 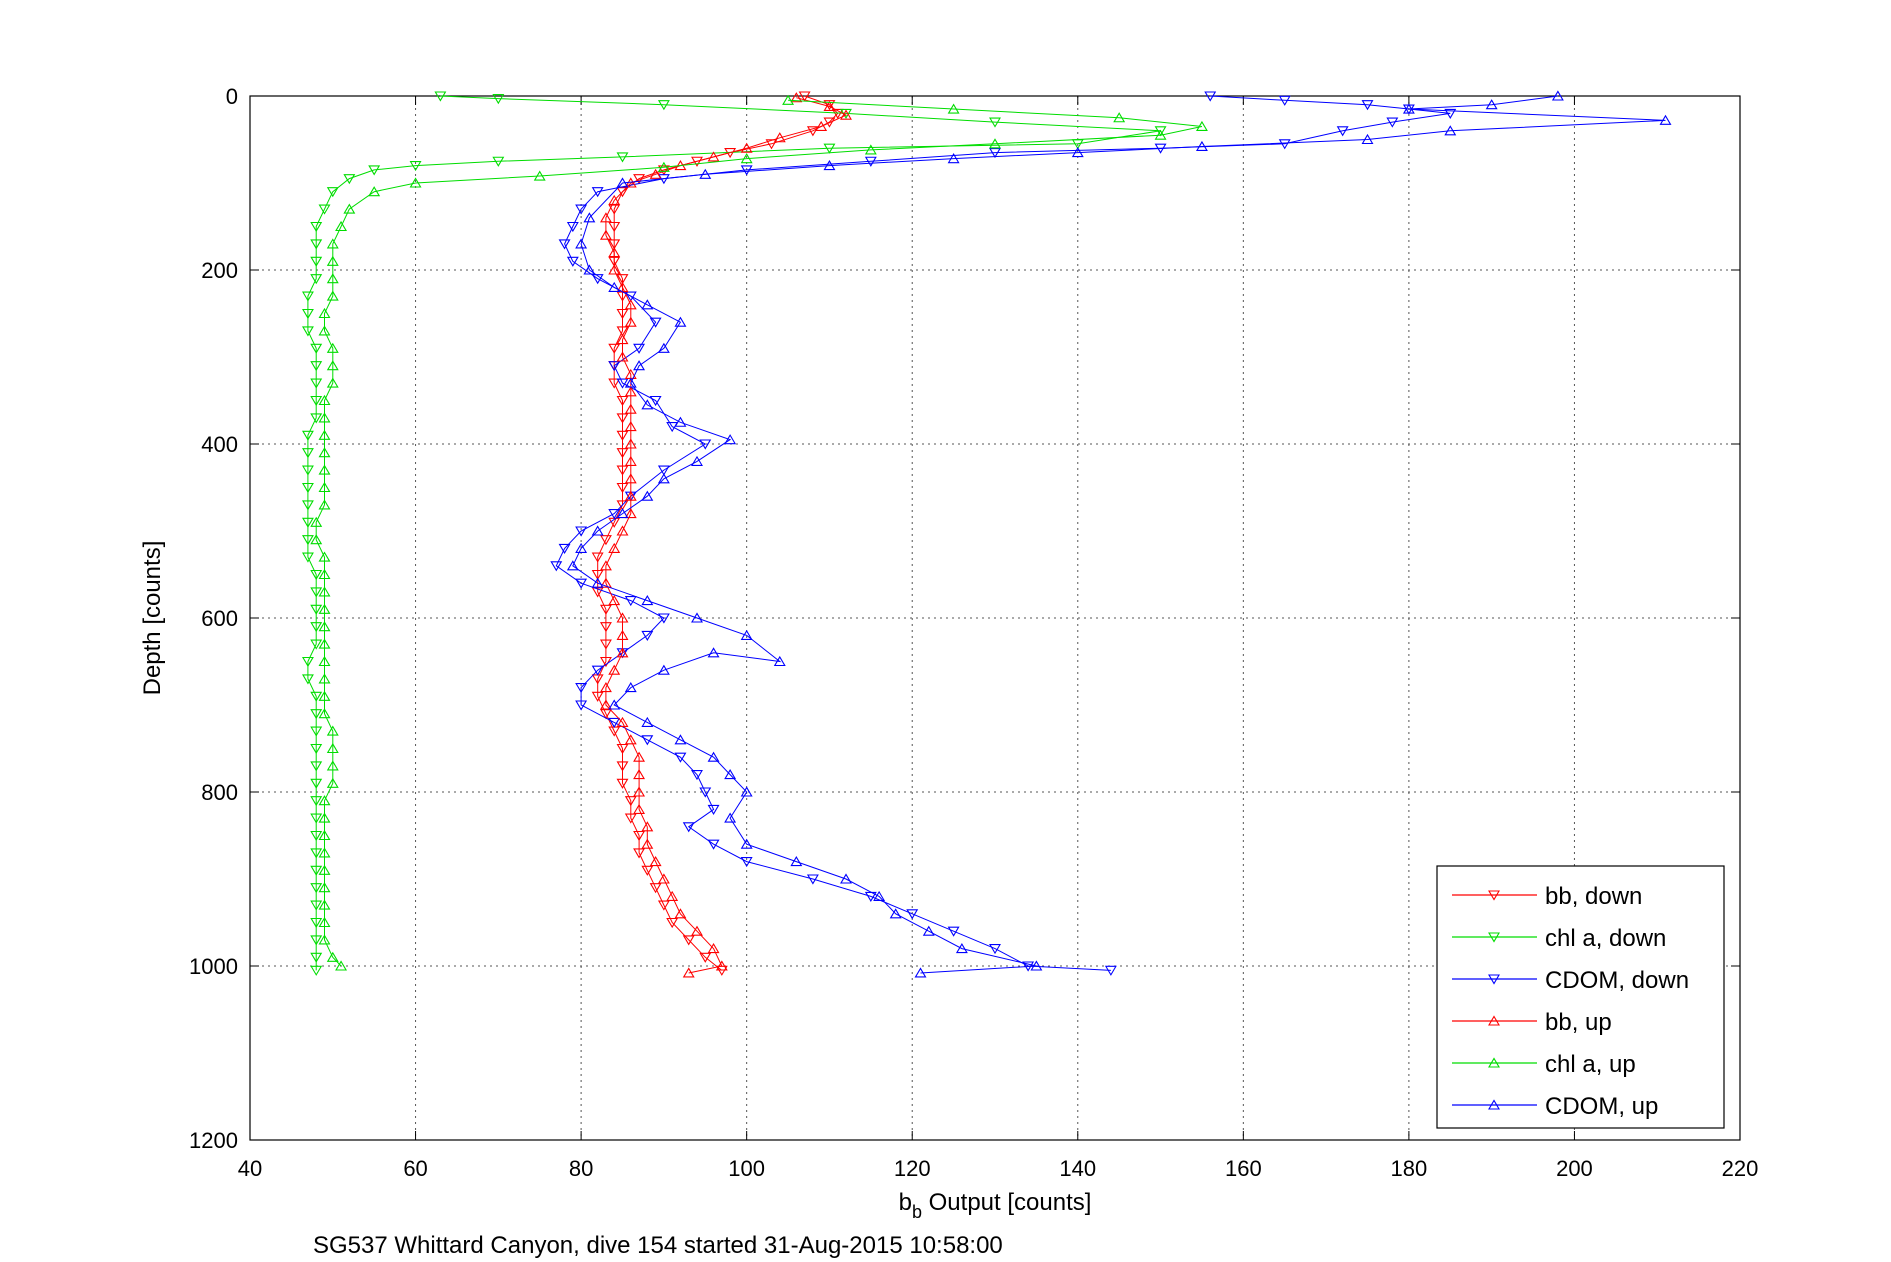 I want to click on x-tick-label: 120, so click(x=912, y=1168).